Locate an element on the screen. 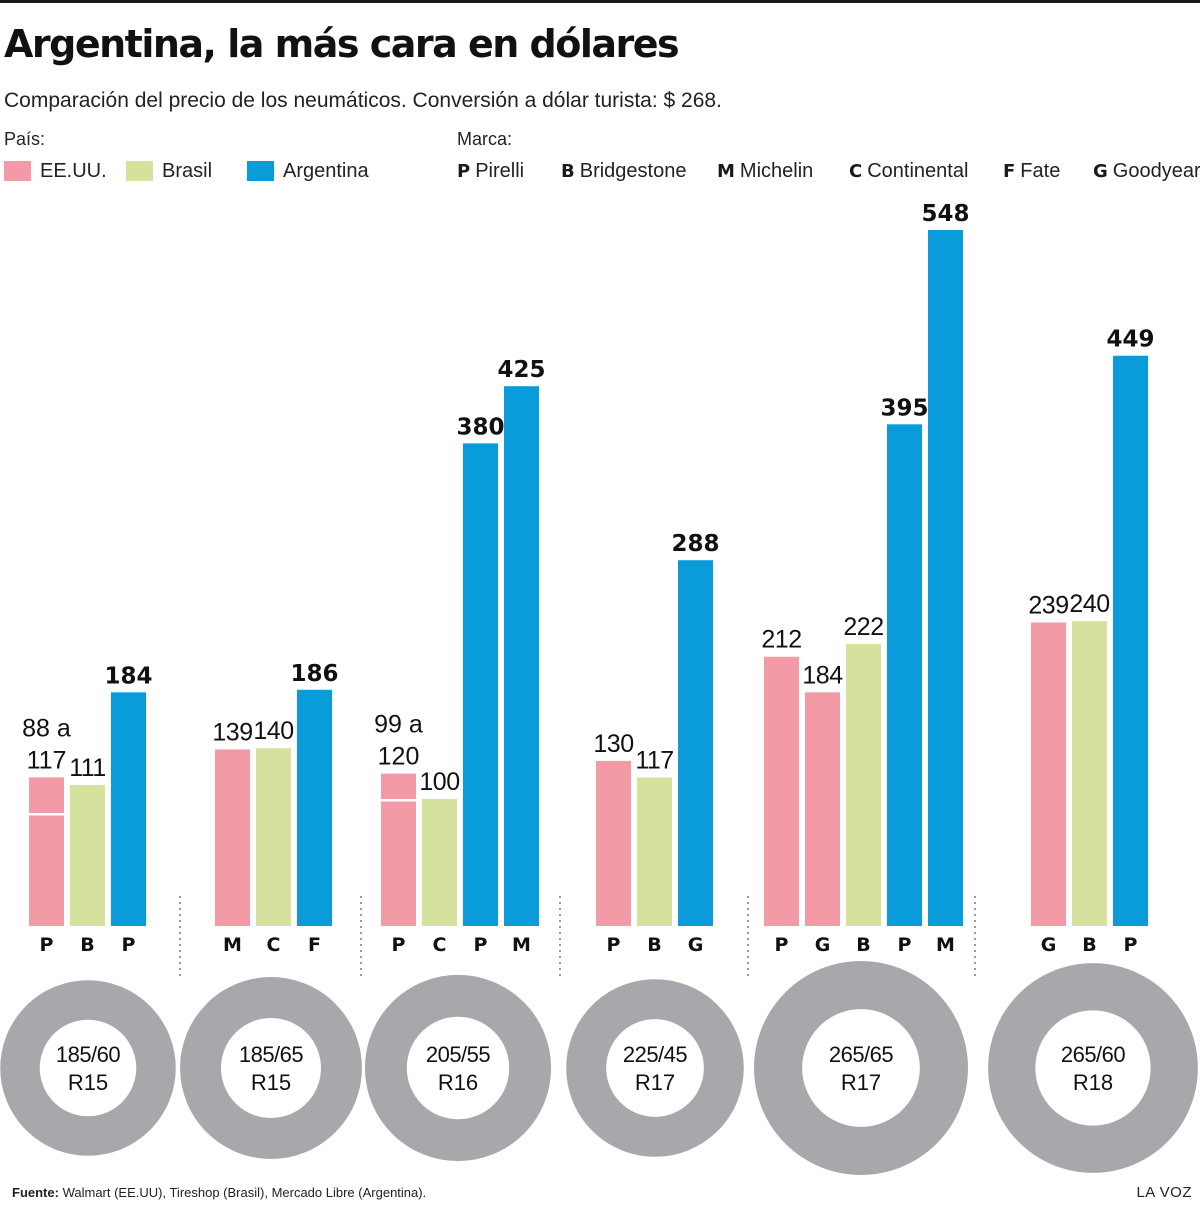  bar-ar-f is located at coordinates (314, 807).